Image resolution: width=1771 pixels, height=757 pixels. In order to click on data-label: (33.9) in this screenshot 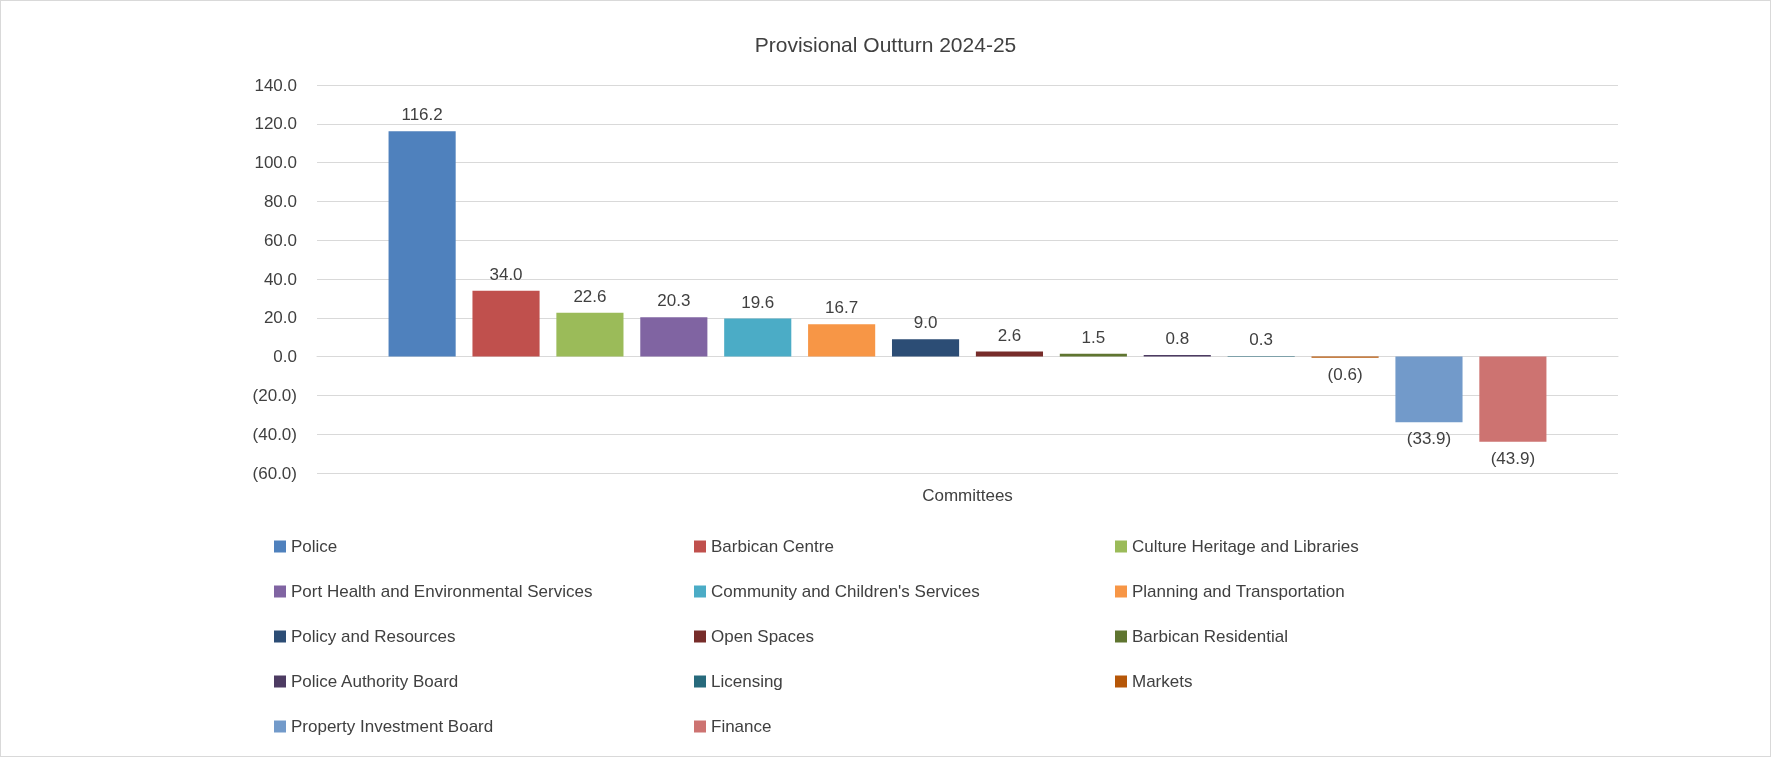, I will do `click(1429, 439)`.